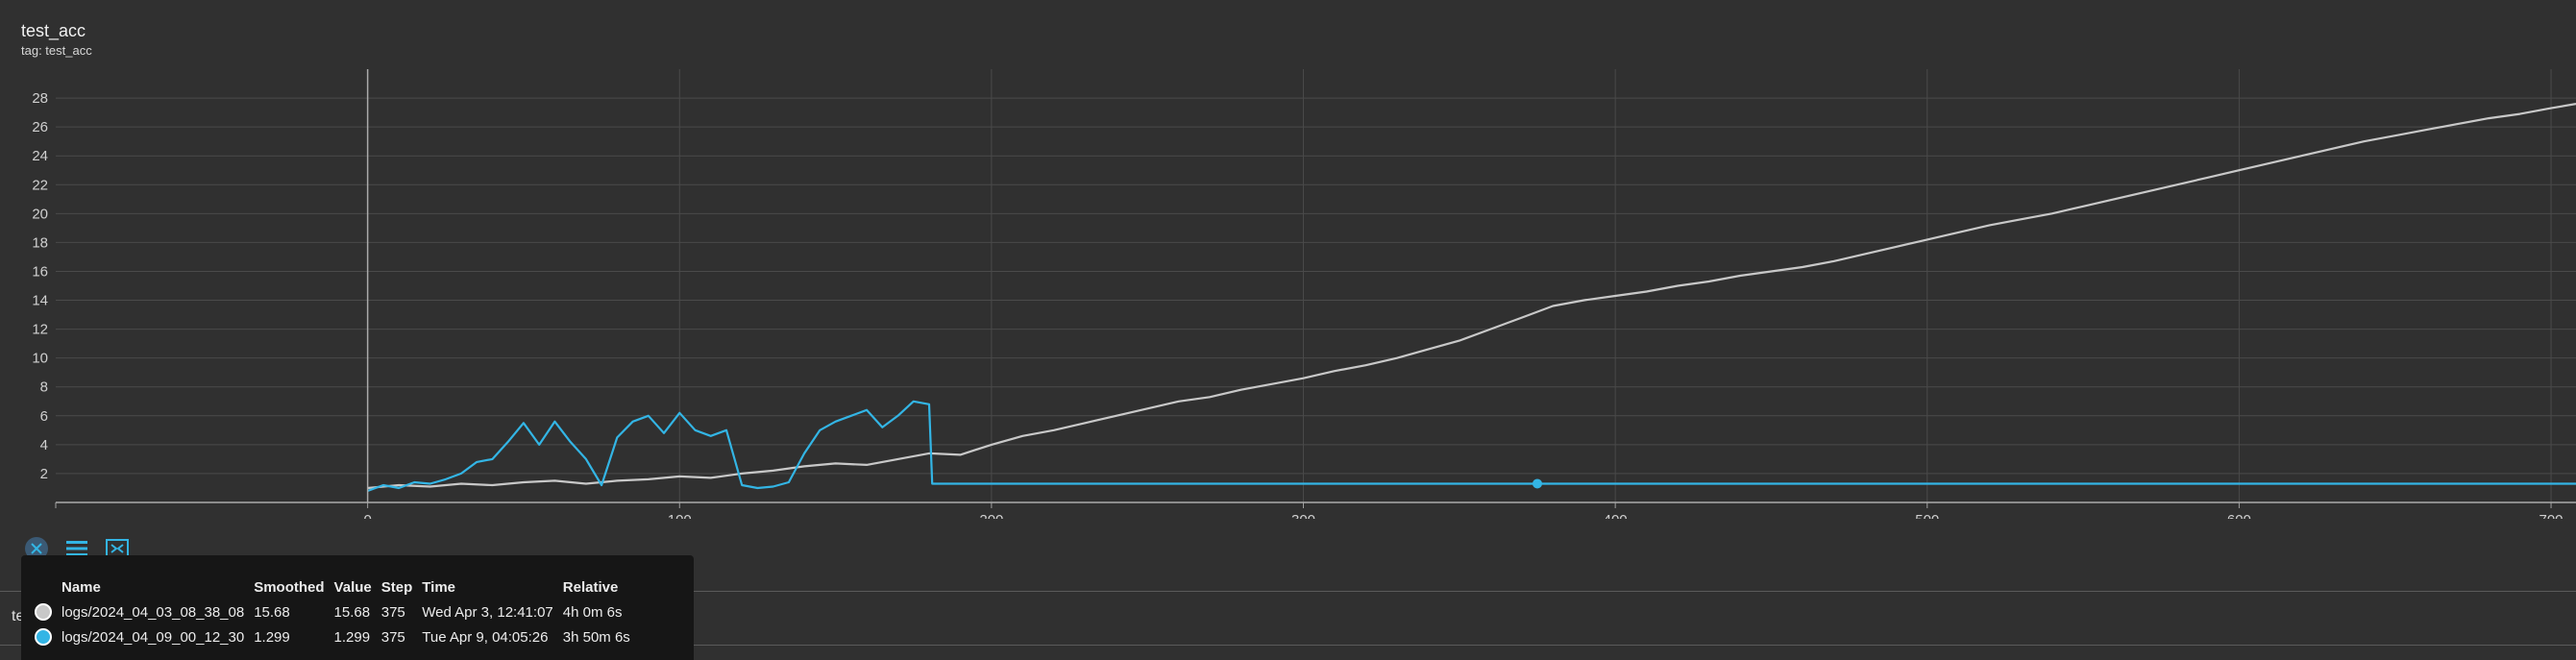  I want to click on y-tick-label: 28, so click(40, 99).